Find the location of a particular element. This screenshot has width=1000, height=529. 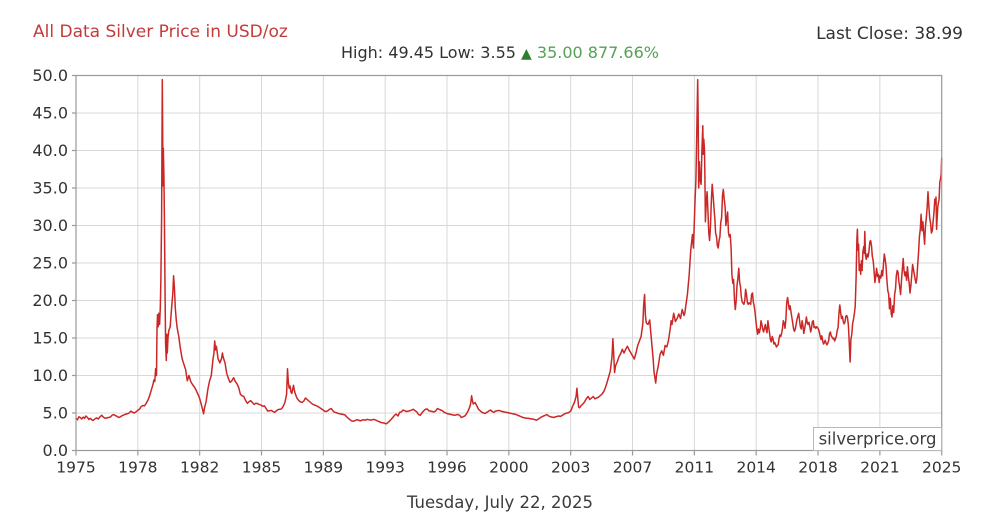

low-value: 3.55 is located at coordinates (498, 52).